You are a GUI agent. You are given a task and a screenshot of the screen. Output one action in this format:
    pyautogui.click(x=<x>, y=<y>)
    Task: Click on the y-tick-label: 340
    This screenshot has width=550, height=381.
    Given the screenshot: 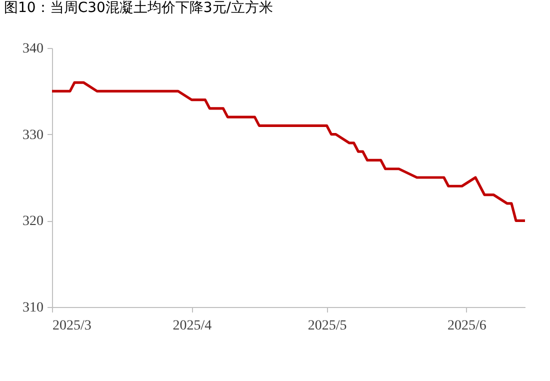 What is the action you would take?
    pyautogui.click(x=33, y=49)
    